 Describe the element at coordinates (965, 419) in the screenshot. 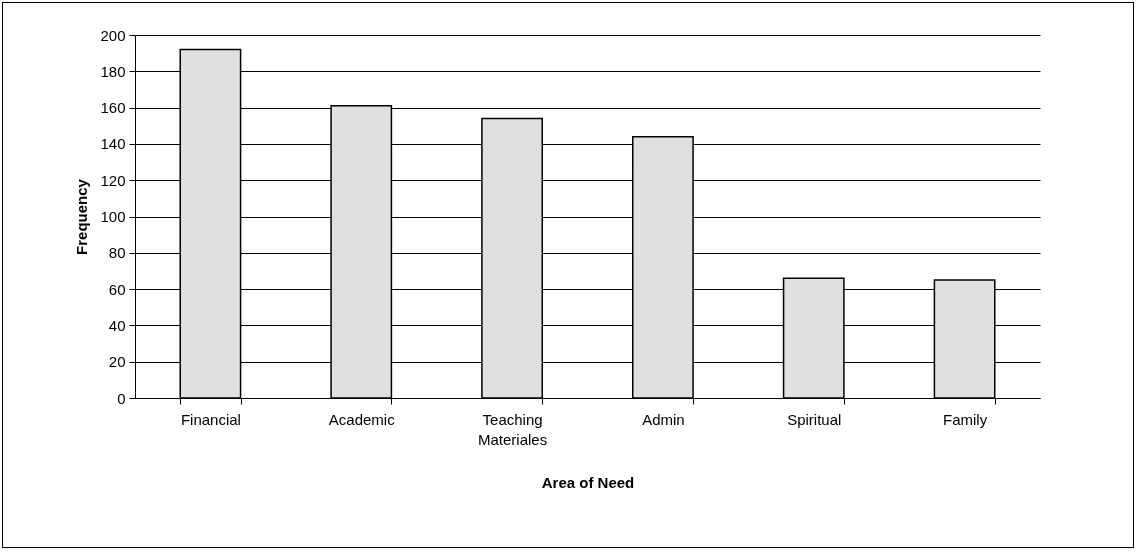

I see `x-tick-label: Family` at that location.